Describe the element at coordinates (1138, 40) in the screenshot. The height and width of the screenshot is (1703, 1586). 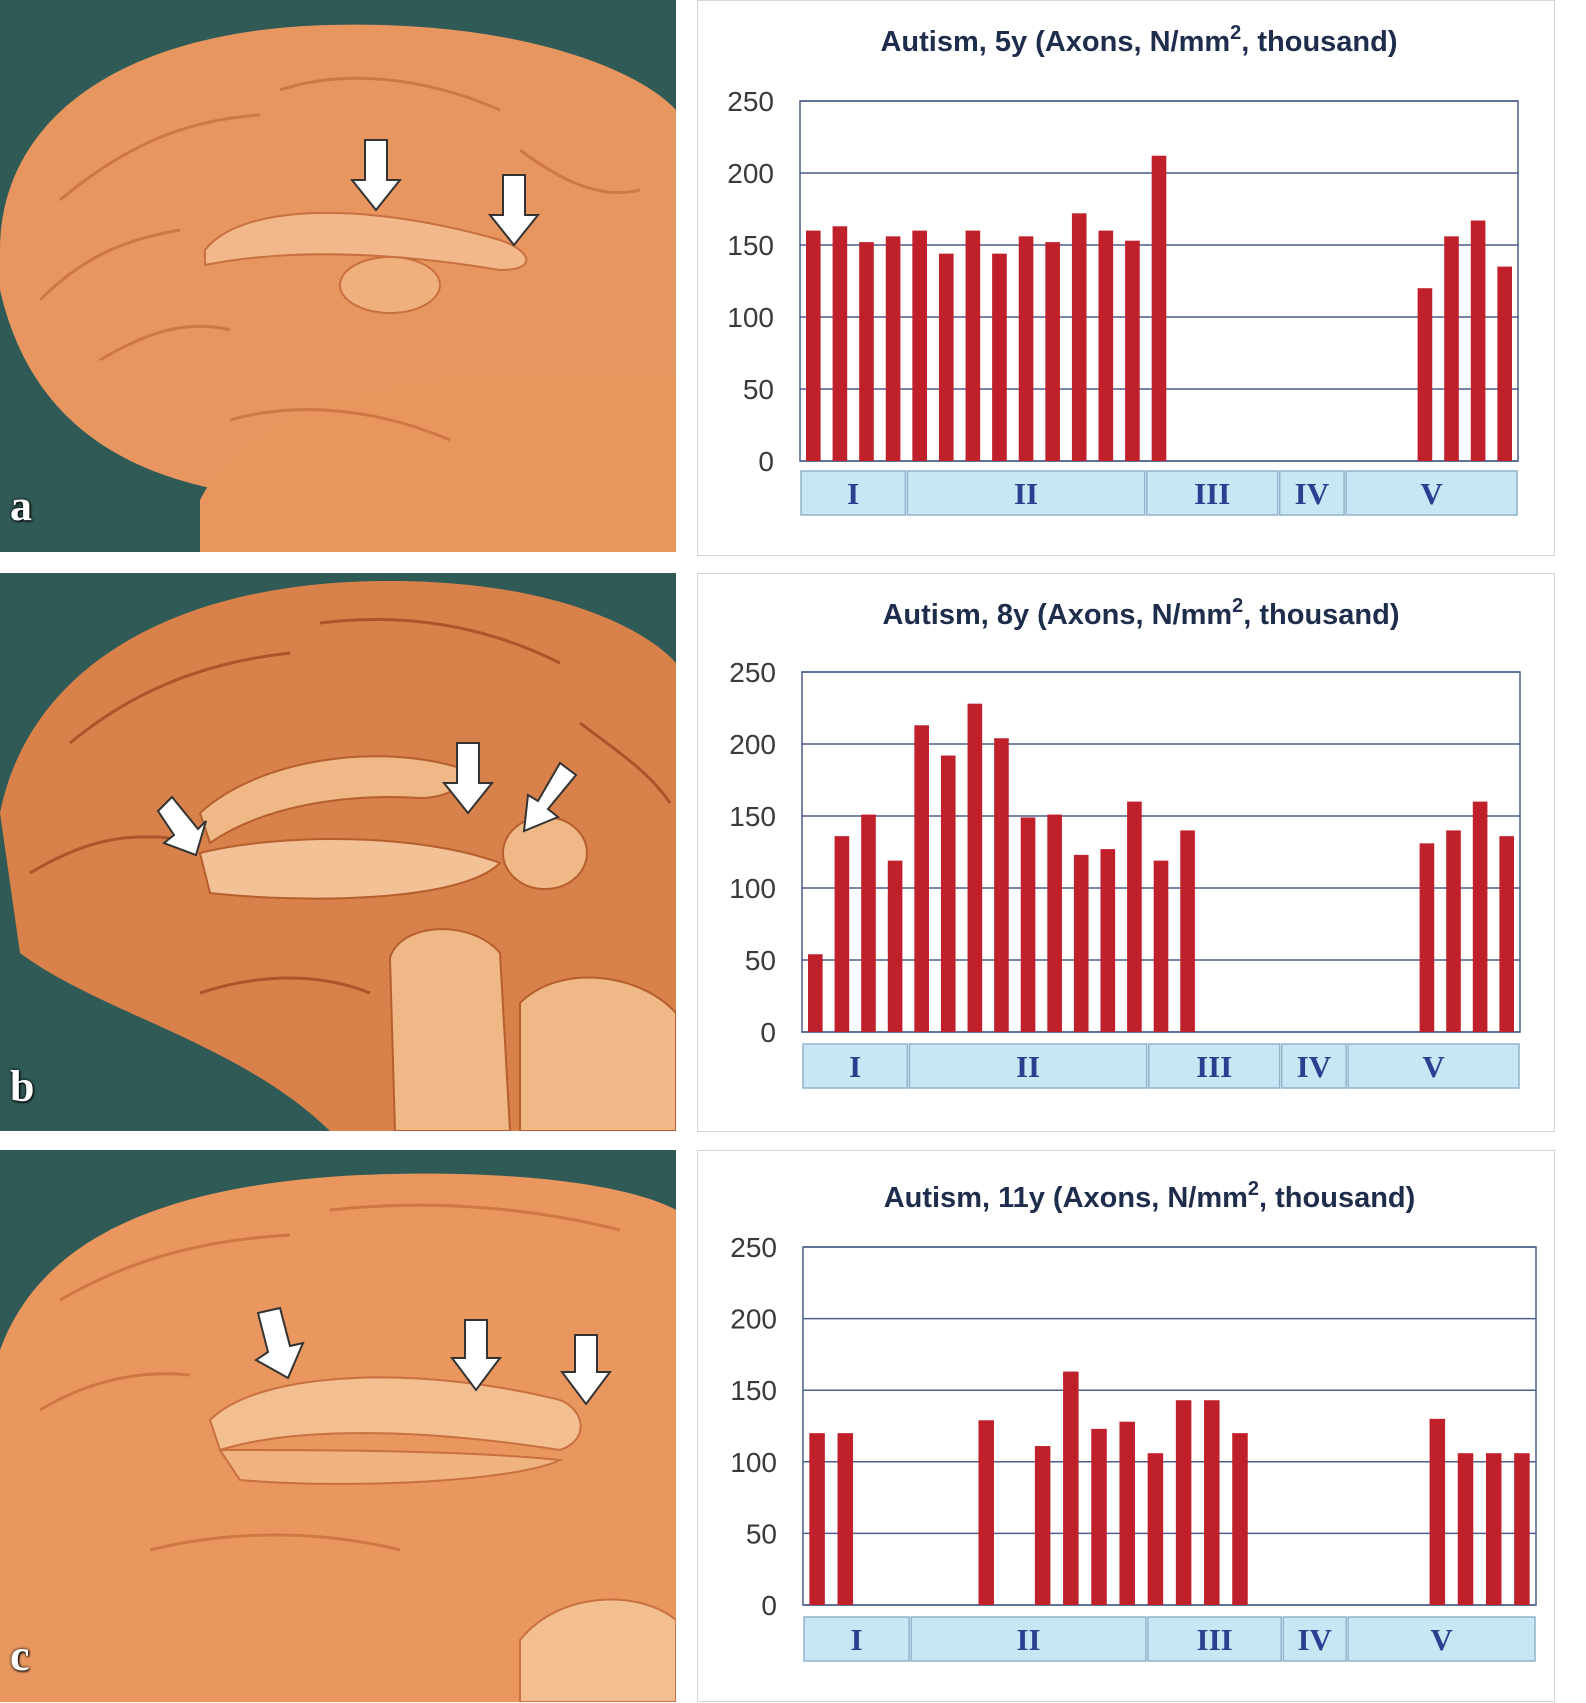
I see `chart-title: Autism, 5y (Axons, N/mm2, thousand)` at that location.